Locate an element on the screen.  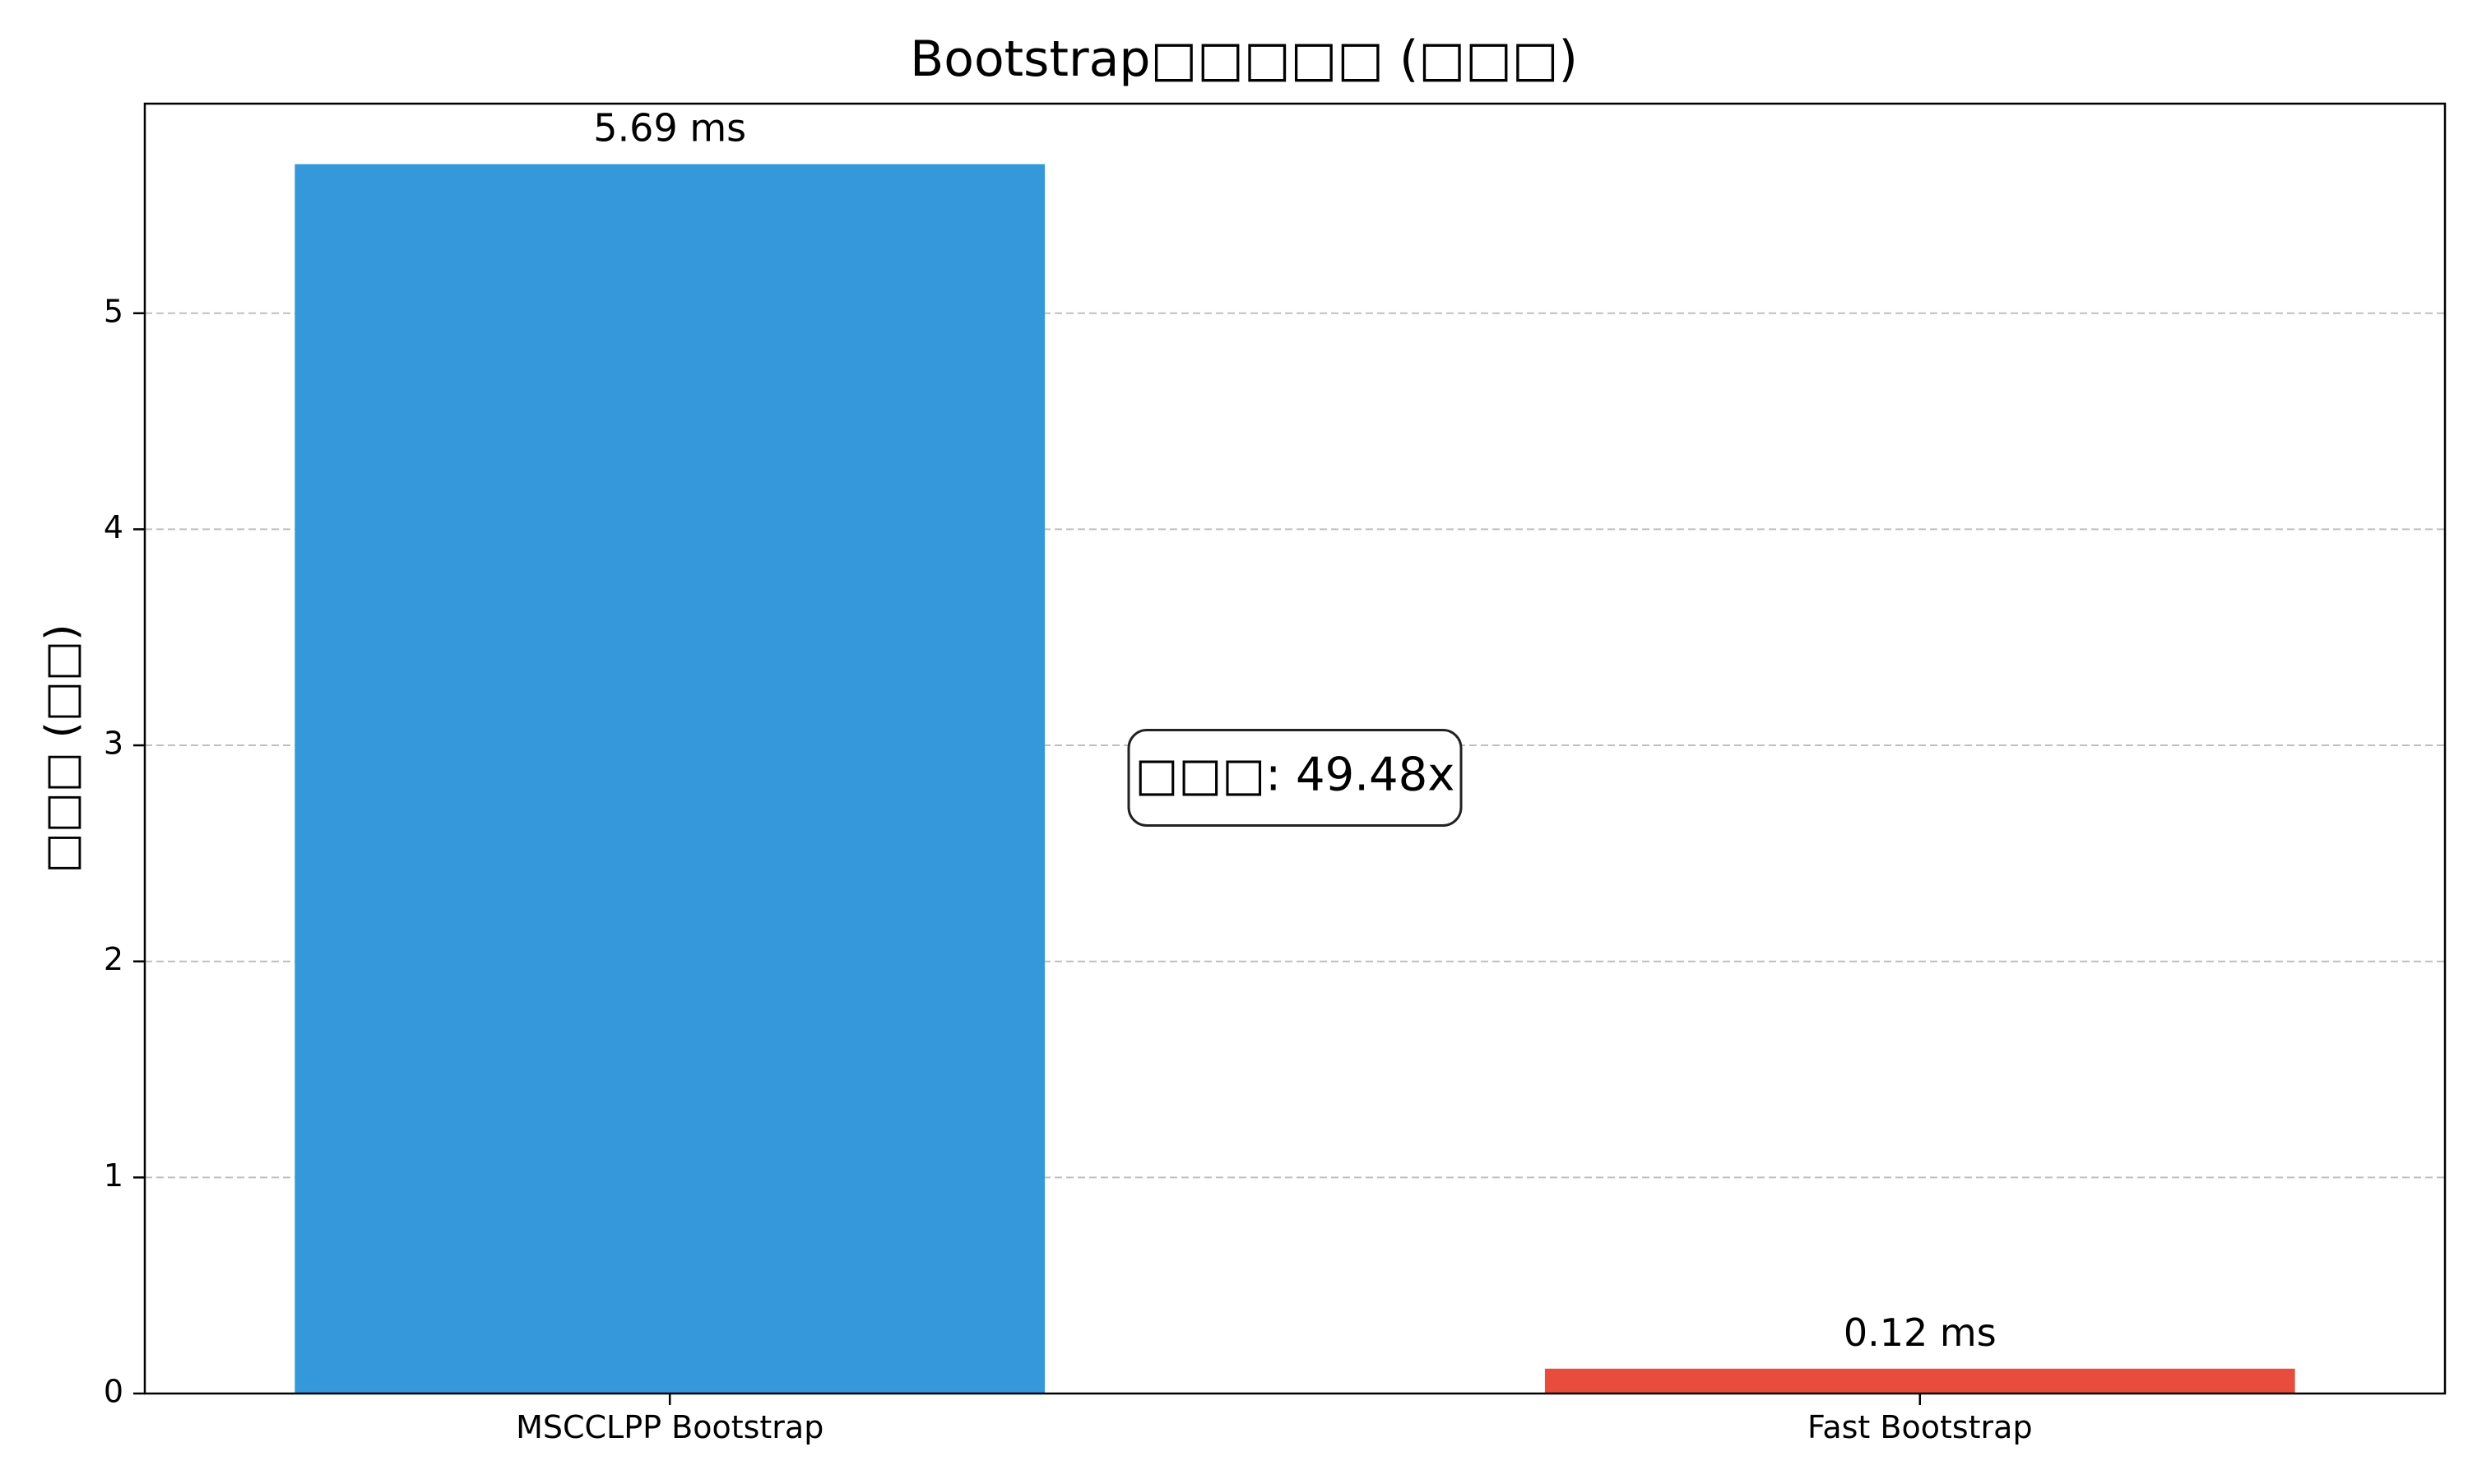
annotation-box is located at coordinates (1295, 777).